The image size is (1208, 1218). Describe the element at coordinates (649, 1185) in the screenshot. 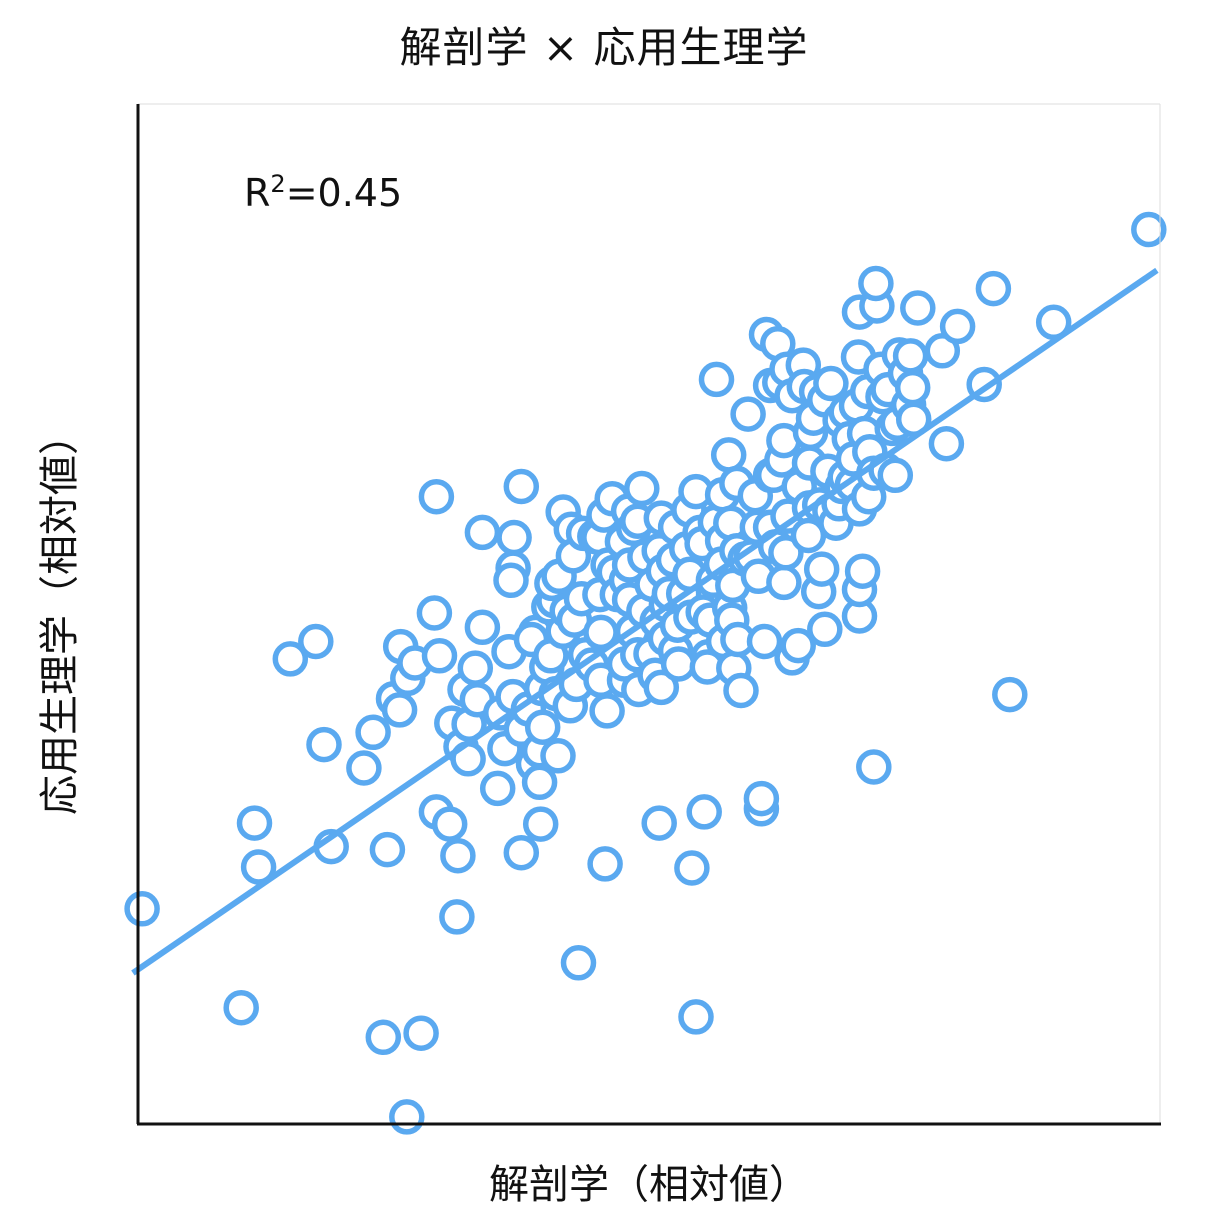

I see `x-axis-label: 解剖学（相対値）` at that location.